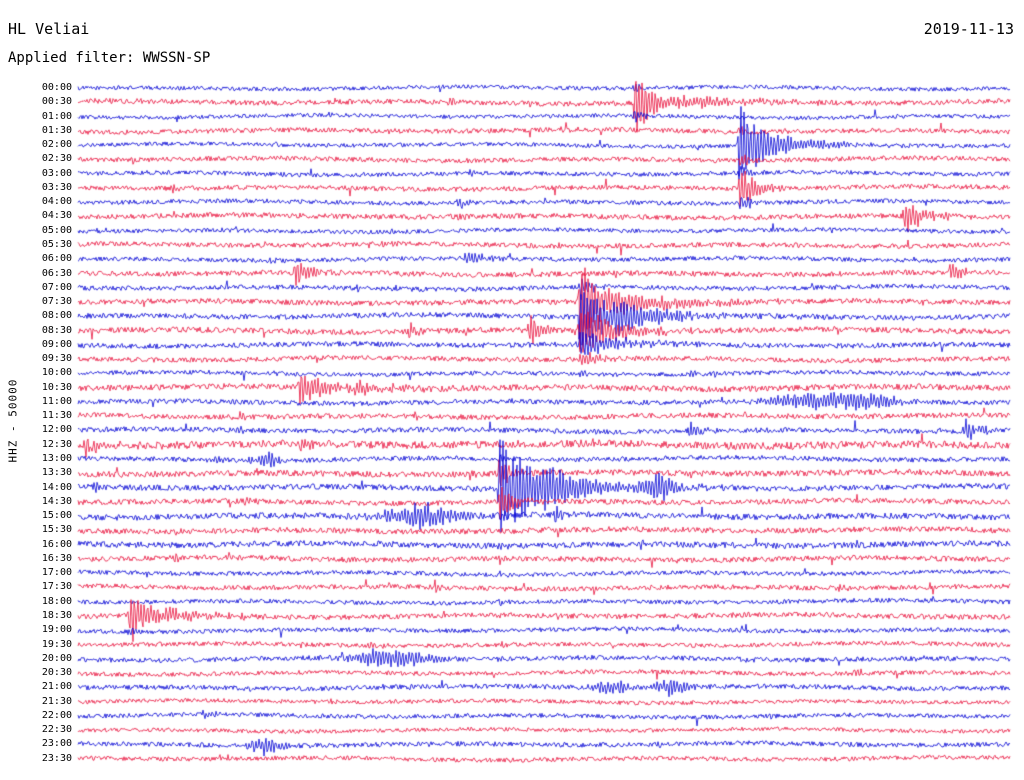  I want to click on row-label: 13:30, so click(56, 473).